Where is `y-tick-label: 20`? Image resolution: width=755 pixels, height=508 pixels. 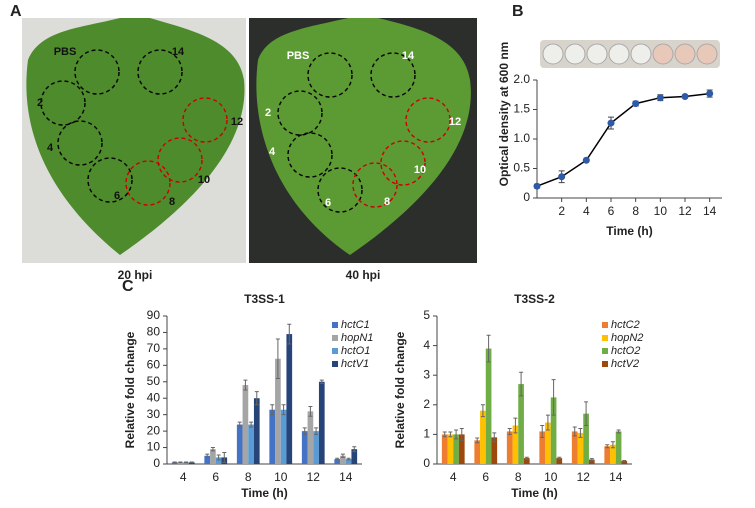
y-tick-label: 20 is located at coordinates (154, 430).